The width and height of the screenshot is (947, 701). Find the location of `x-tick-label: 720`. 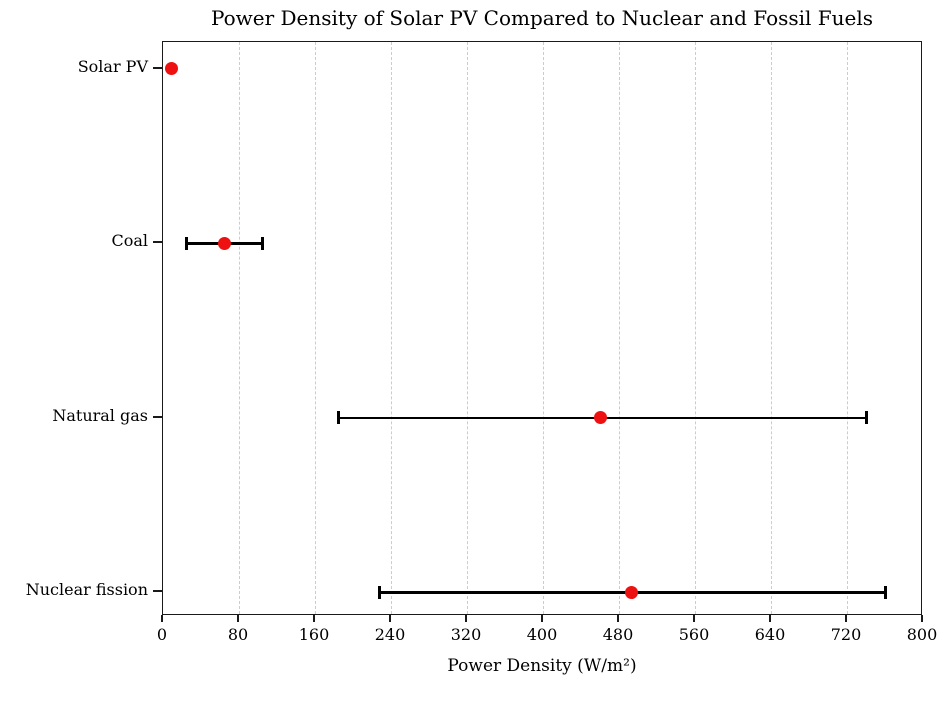

x-tick-label: 720 is located at coordinates (846, 634).